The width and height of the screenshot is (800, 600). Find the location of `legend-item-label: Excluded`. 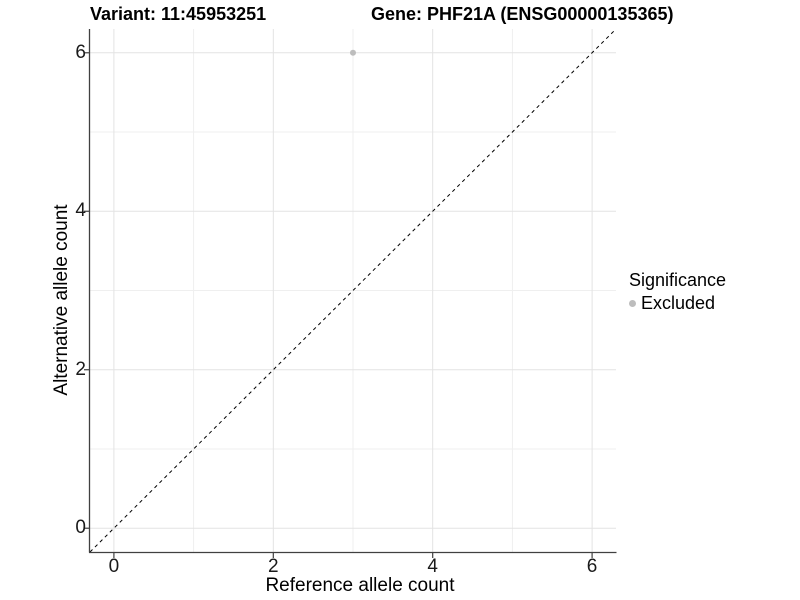

legend-item-label: Excluded is located at coordinates (678, 303).